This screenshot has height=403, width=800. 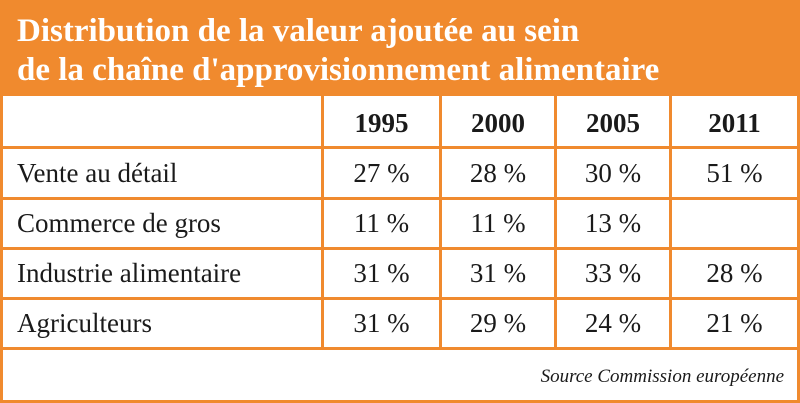 I want to click on table-cell: 33 %, so click(x=613, y=273).